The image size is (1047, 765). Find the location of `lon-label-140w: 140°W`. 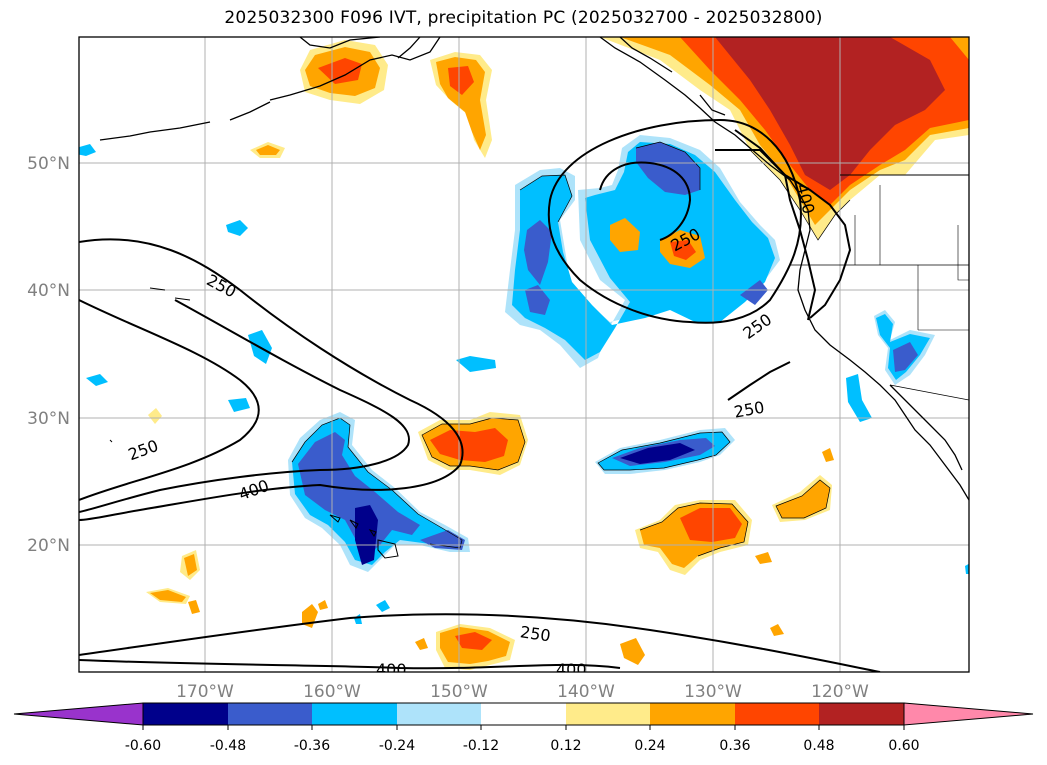

lon-label-140w: 140°W is located at coordinates (586, 692).